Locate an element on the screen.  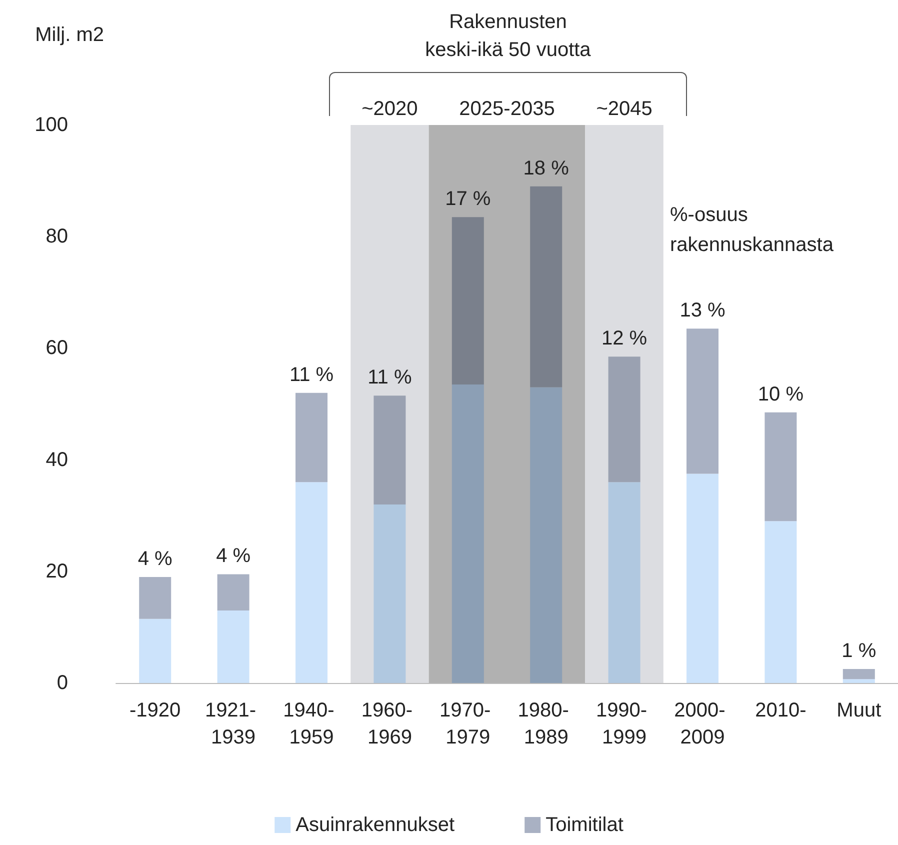
chart-title: Rakennusten keski-ikä 50 vuotta is located at coordinates (508, 36).